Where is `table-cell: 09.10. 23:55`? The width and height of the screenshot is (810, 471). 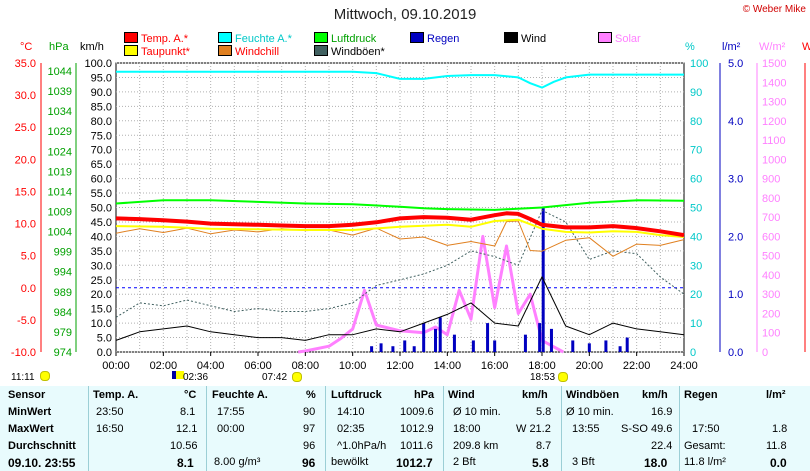
table-cell: 09.10. 23:55 is located at coordinates (42, 463).